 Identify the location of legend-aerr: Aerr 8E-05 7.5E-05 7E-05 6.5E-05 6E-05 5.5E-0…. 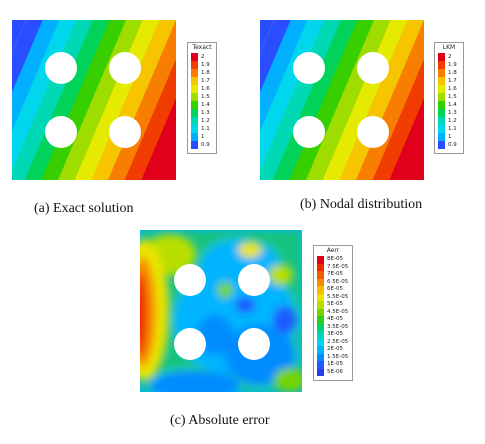
(333, 313).